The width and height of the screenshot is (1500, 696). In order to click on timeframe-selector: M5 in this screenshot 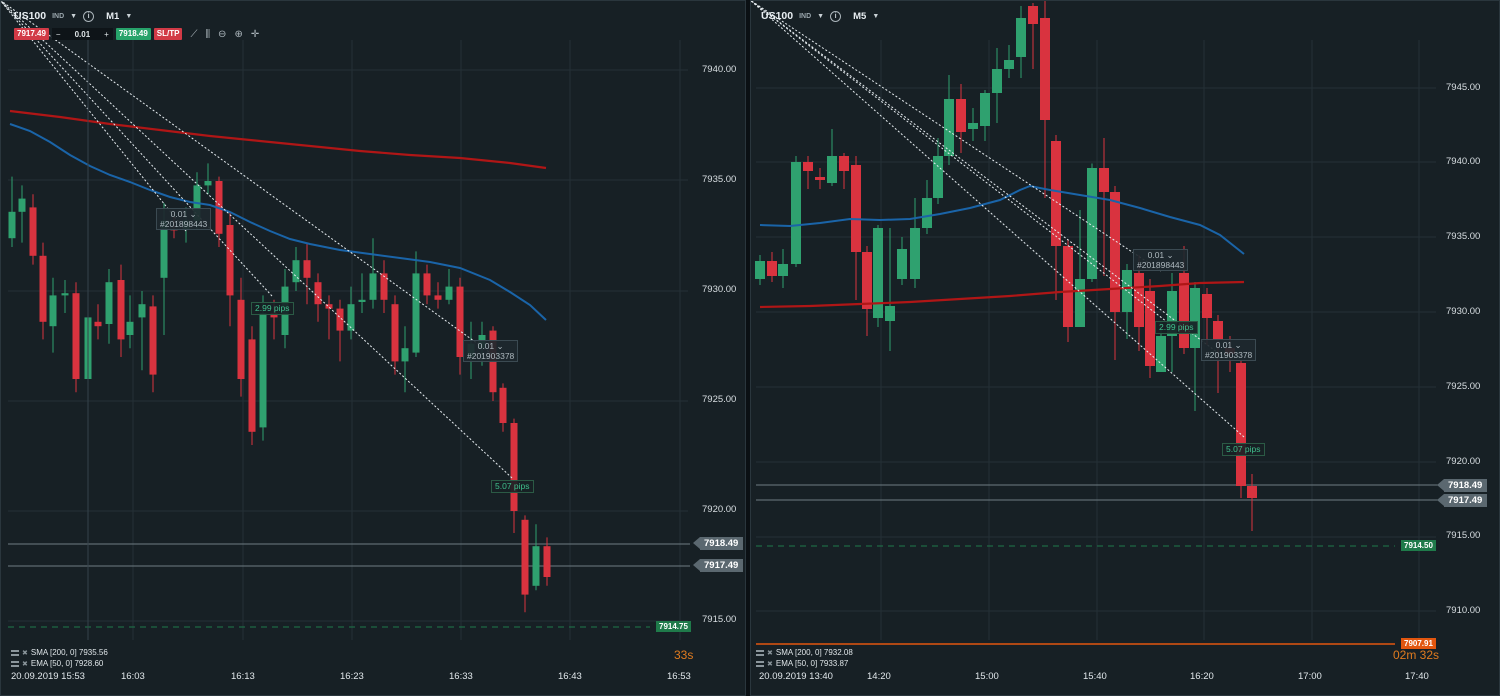, I will do `click(860, 16)`.